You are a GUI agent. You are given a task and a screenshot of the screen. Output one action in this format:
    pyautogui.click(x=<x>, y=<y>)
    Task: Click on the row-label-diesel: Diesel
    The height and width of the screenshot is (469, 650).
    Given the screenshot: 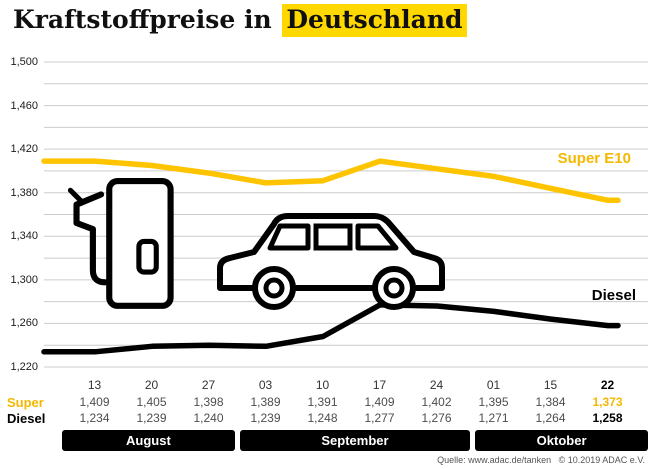 What is the action you would take?
    pyautogui.click(x=26, y=418)
    